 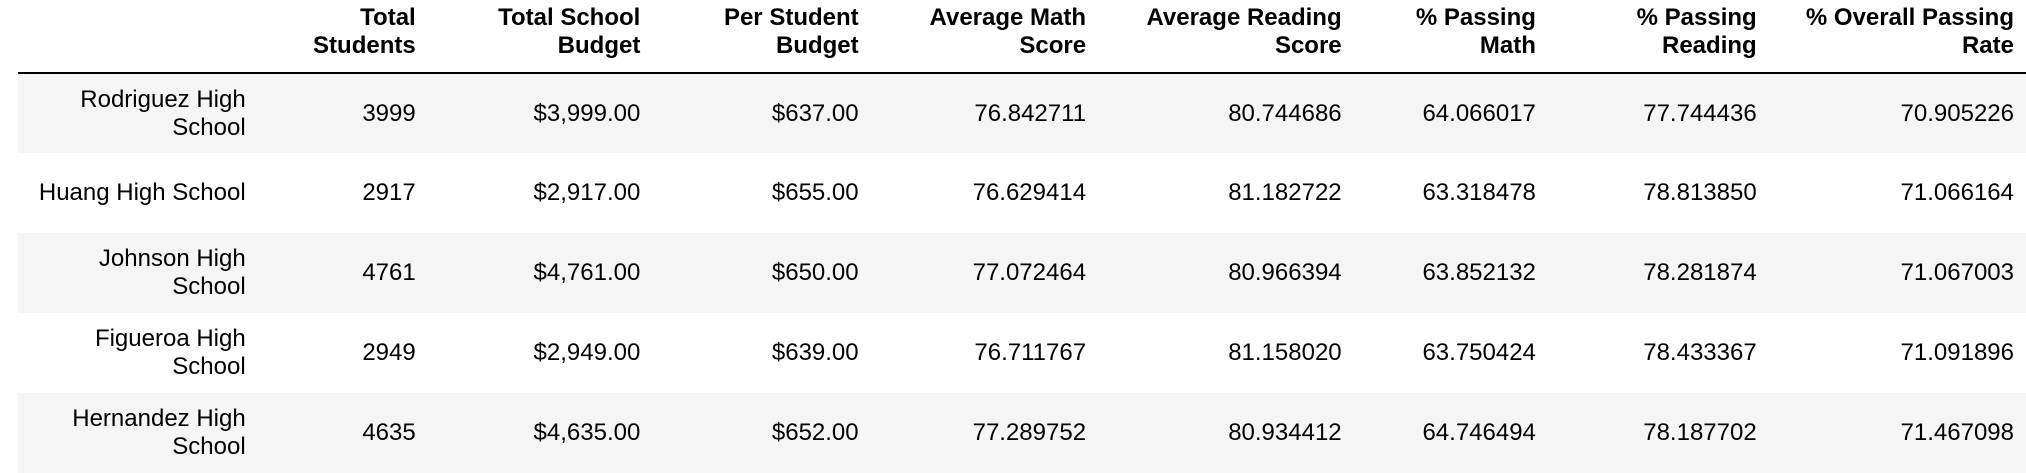 What do you see at coordinates (1029, 192) in the screenshot?
I see `table-cell: 76.629414` at bounding box center [1029, 192].